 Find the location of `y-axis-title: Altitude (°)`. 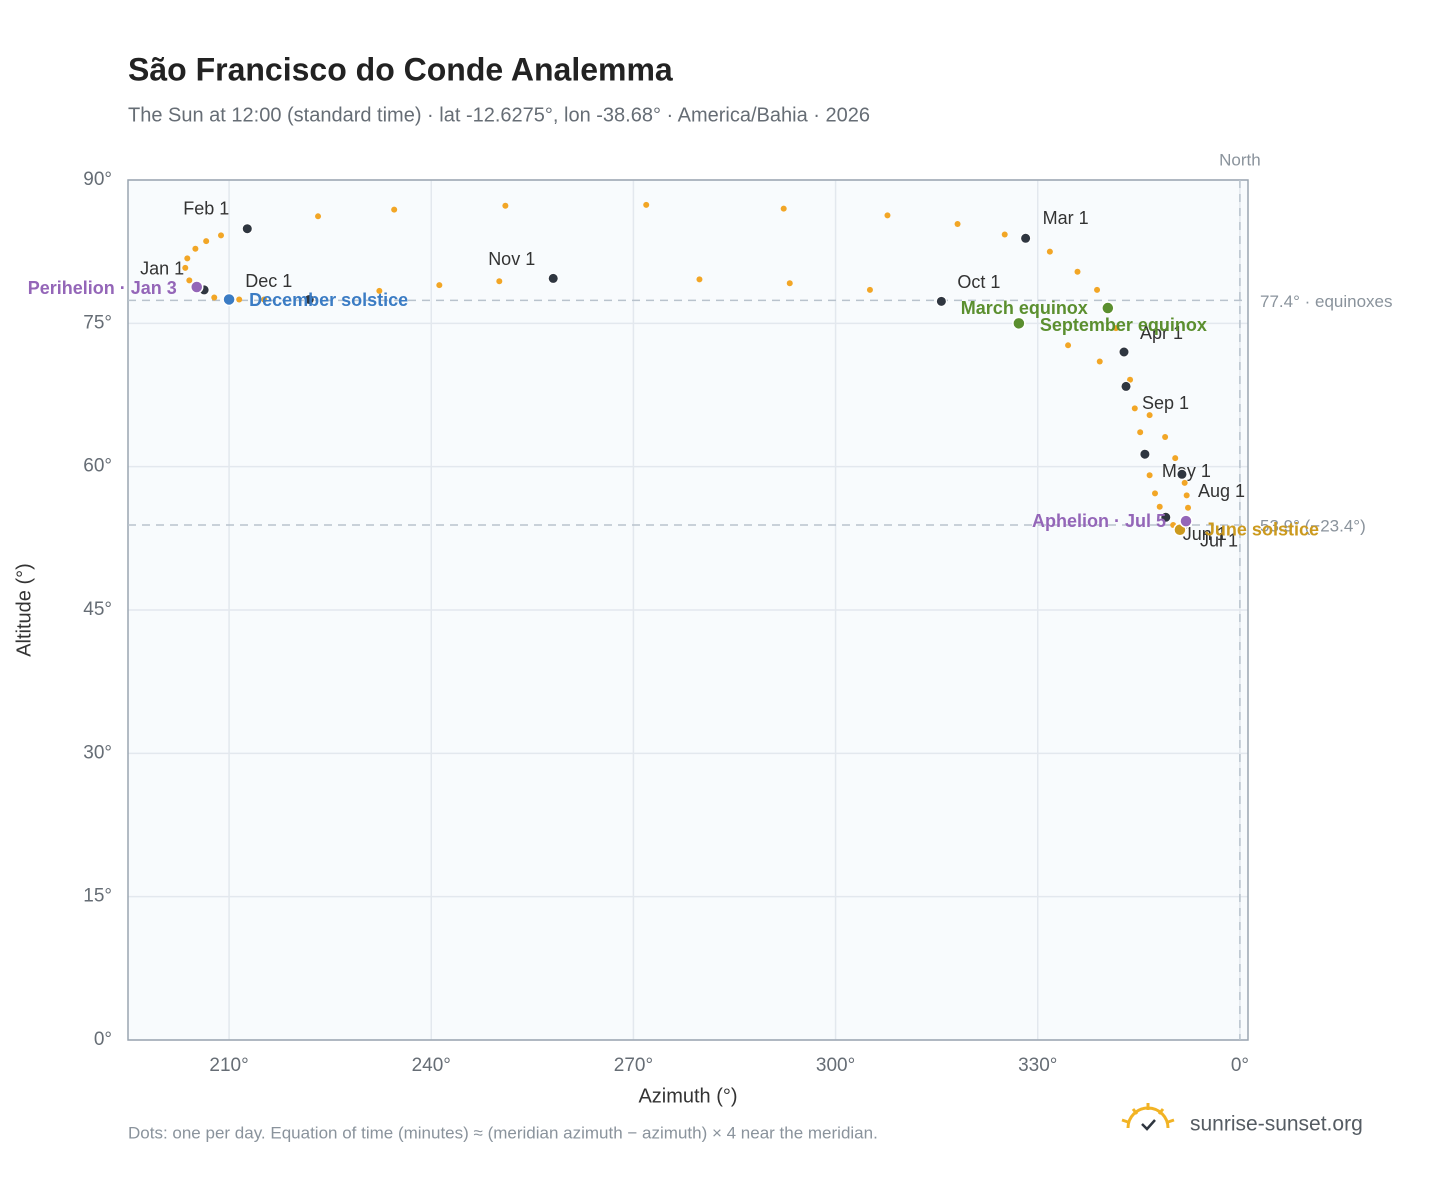

y-axis-title: Altitude (°) is located at coordinates (24, 610).